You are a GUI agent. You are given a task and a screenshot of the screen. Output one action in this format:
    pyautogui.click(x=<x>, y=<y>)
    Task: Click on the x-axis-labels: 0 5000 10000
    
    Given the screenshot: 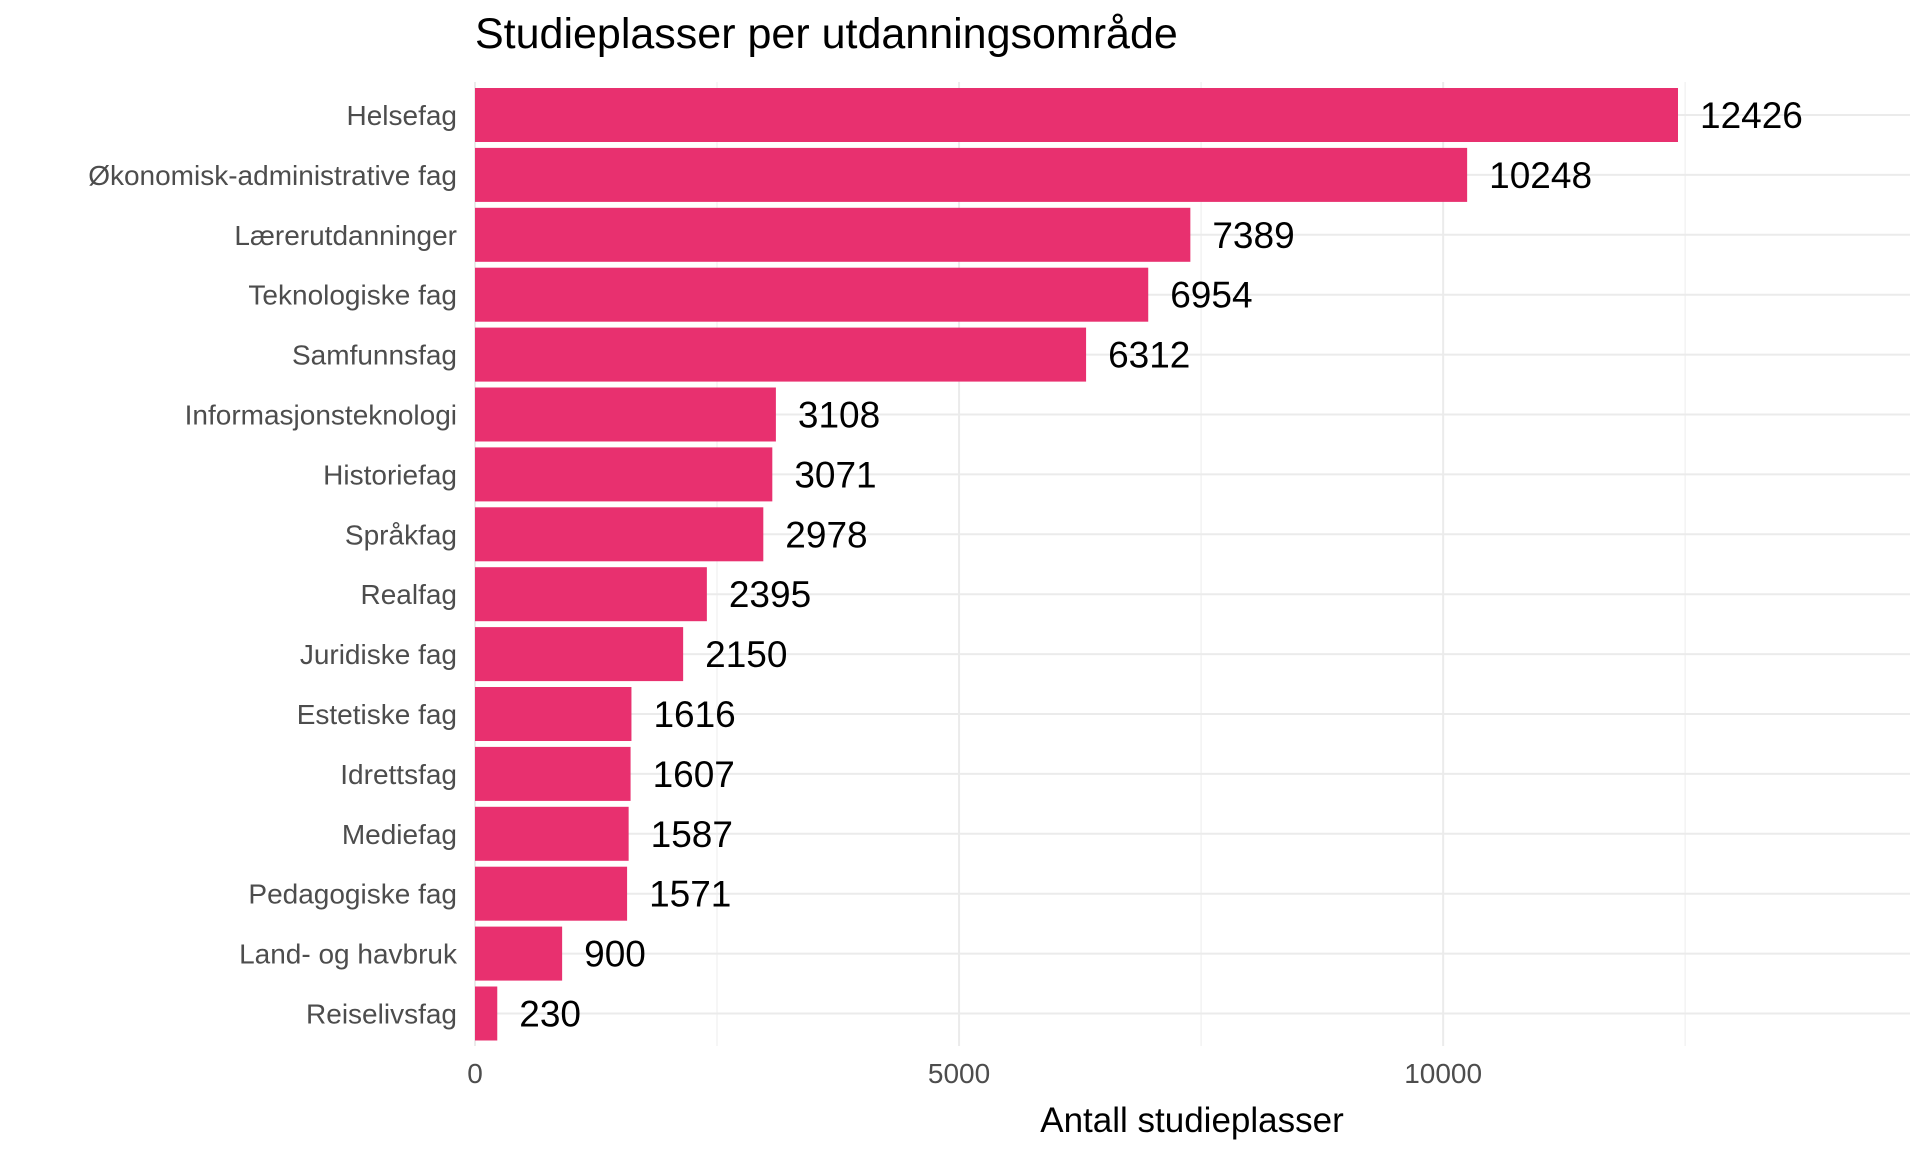 What is the action you would take?
    pyautogui.click(x=974, y=1073)
    